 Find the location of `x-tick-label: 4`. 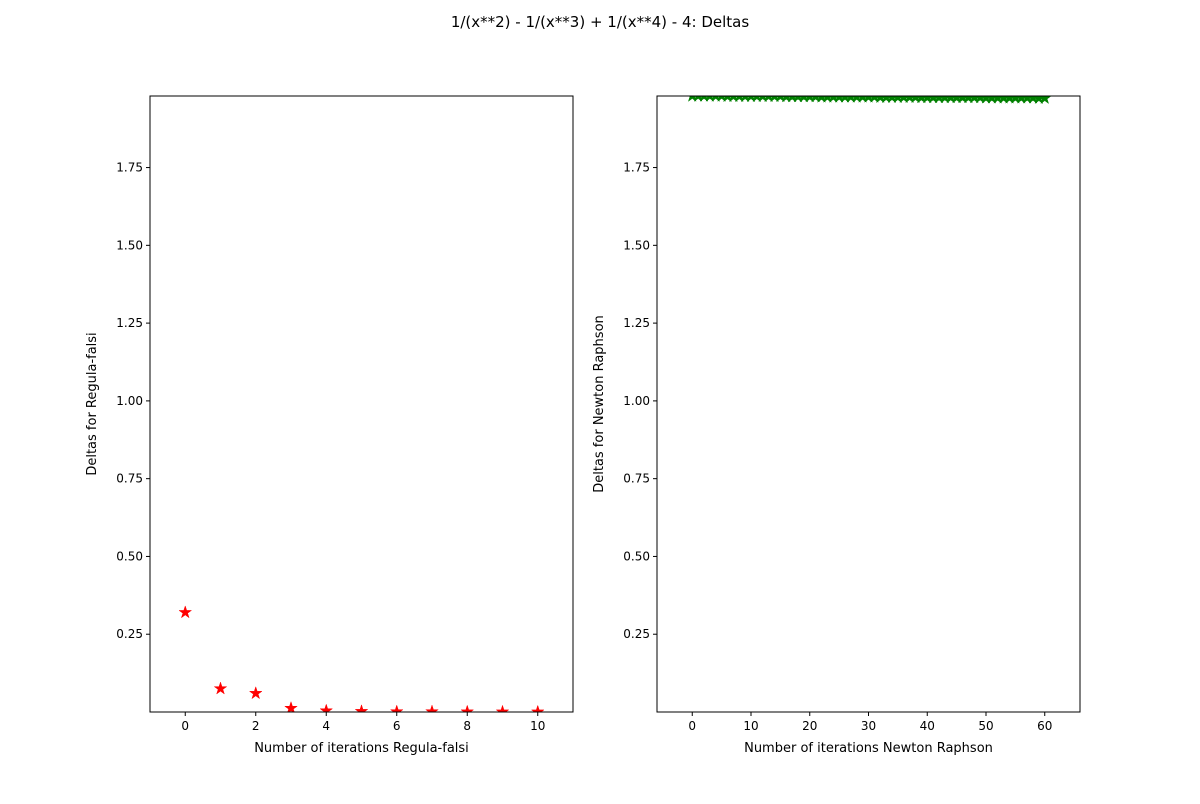

x-tick-label: 4 is located at coordinates (326, 726).